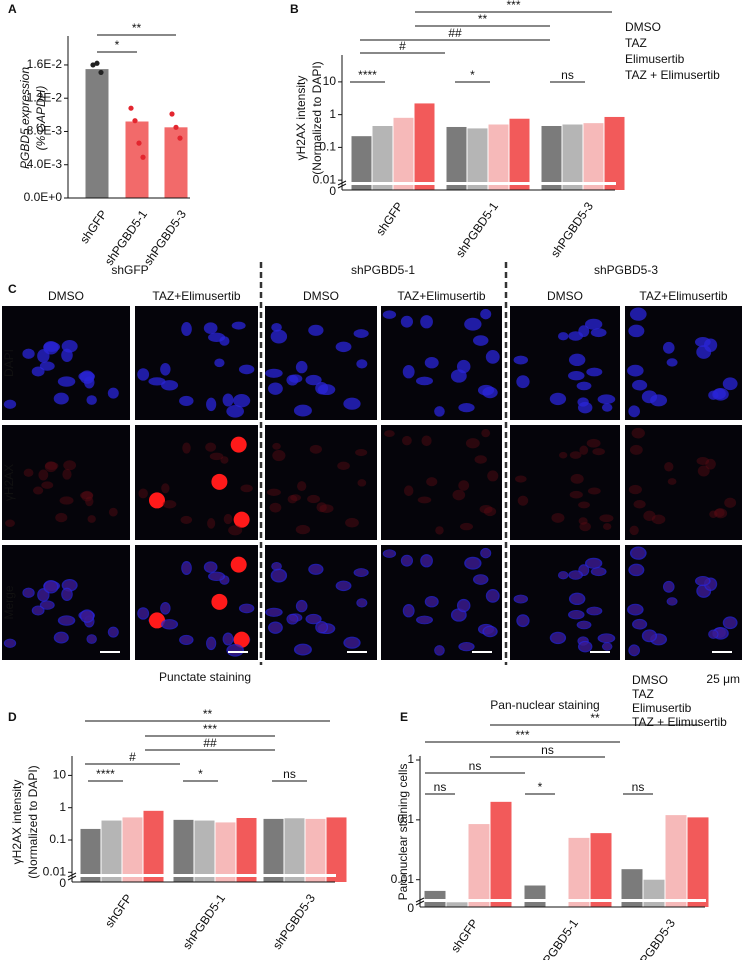  I want to click on y-axis-label: Pan-nuclear staining cells, so click(403, 832).